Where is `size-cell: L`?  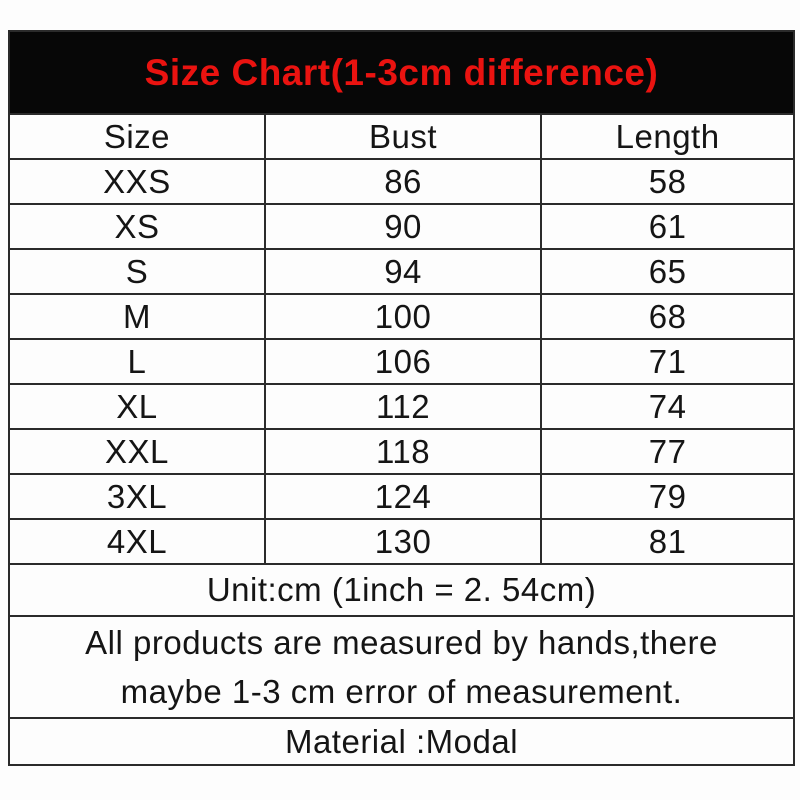
size-cell: L is located at coordinates (137, 361).